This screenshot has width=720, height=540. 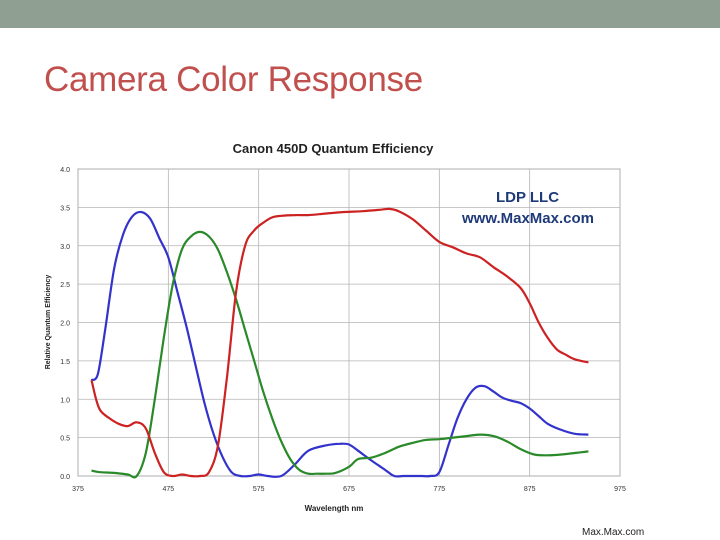 What do you see at coordinates (613, 532) in the screenshot?
I see `credit-text: Max.Max.com` at bounding box center [613, 532].